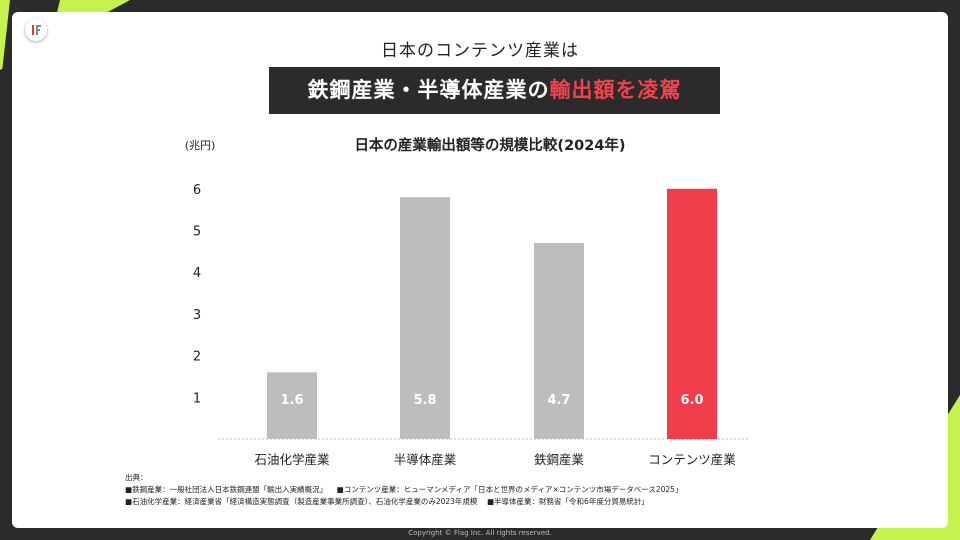 The image size is (960, 540). I want to click on x-tick-label: コンテンツ産業, so click(692, 459).